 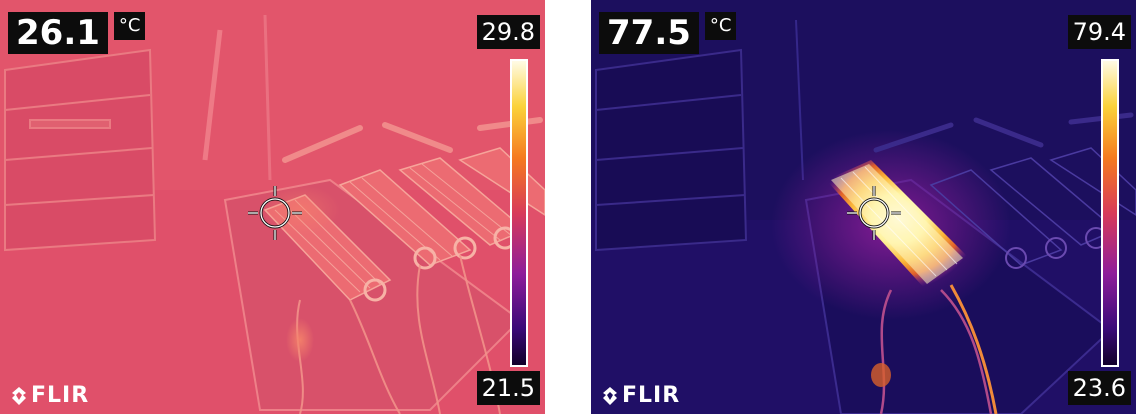 I want to click on temperature-scale: 29.8 21.5, so click(x=508, y=210).